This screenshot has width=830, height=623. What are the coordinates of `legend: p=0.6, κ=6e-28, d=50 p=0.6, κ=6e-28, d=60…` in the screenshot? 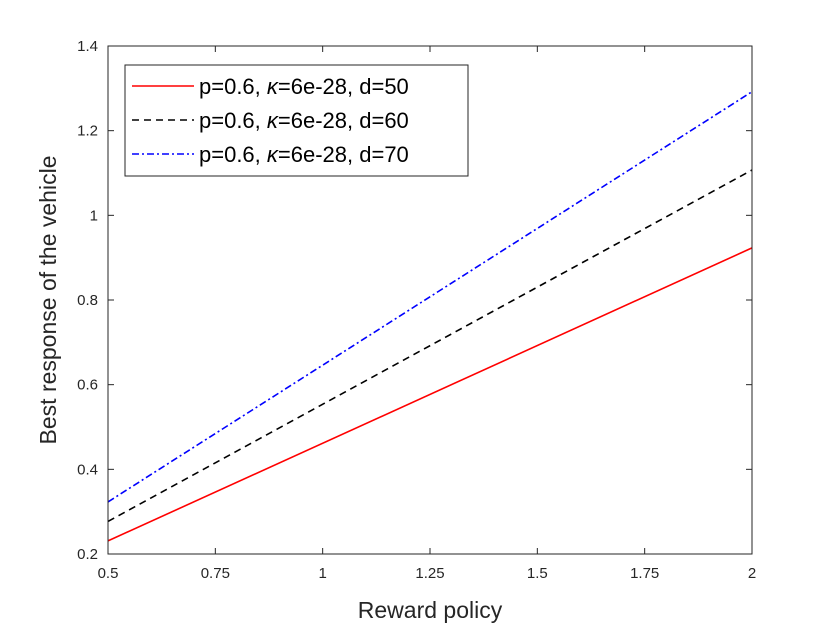 It's located at (296, 120).